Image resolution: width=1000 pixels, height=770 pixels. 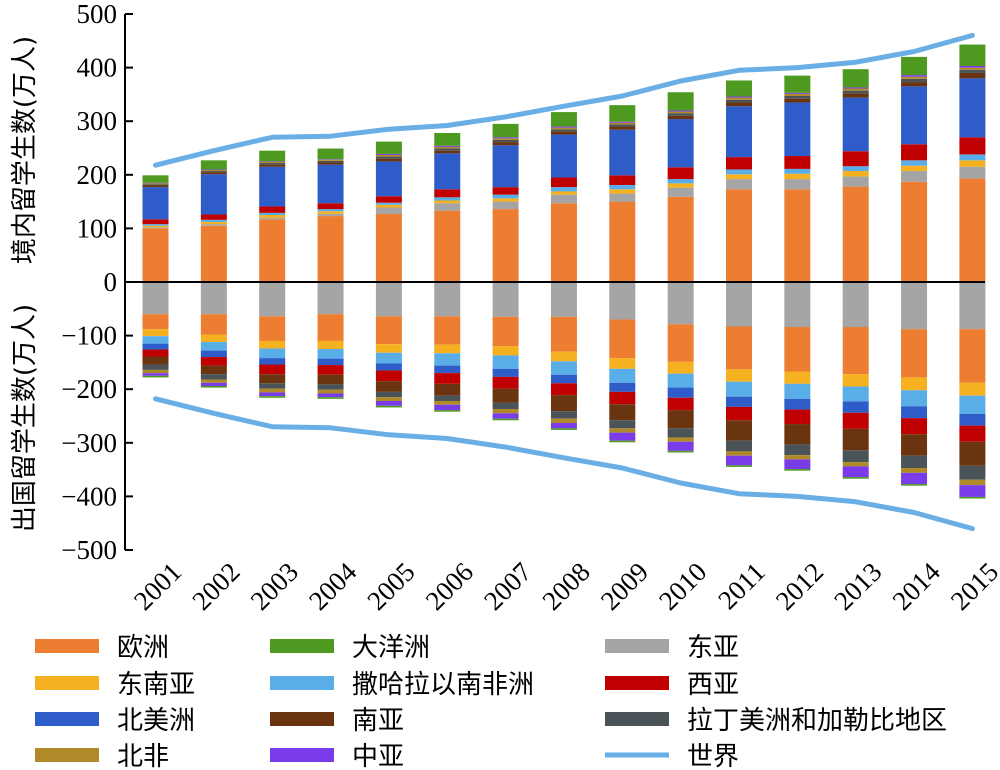 I want to click on bar-inbound-2005-撒哈拉以南非洲, so click(x=388, y=203).